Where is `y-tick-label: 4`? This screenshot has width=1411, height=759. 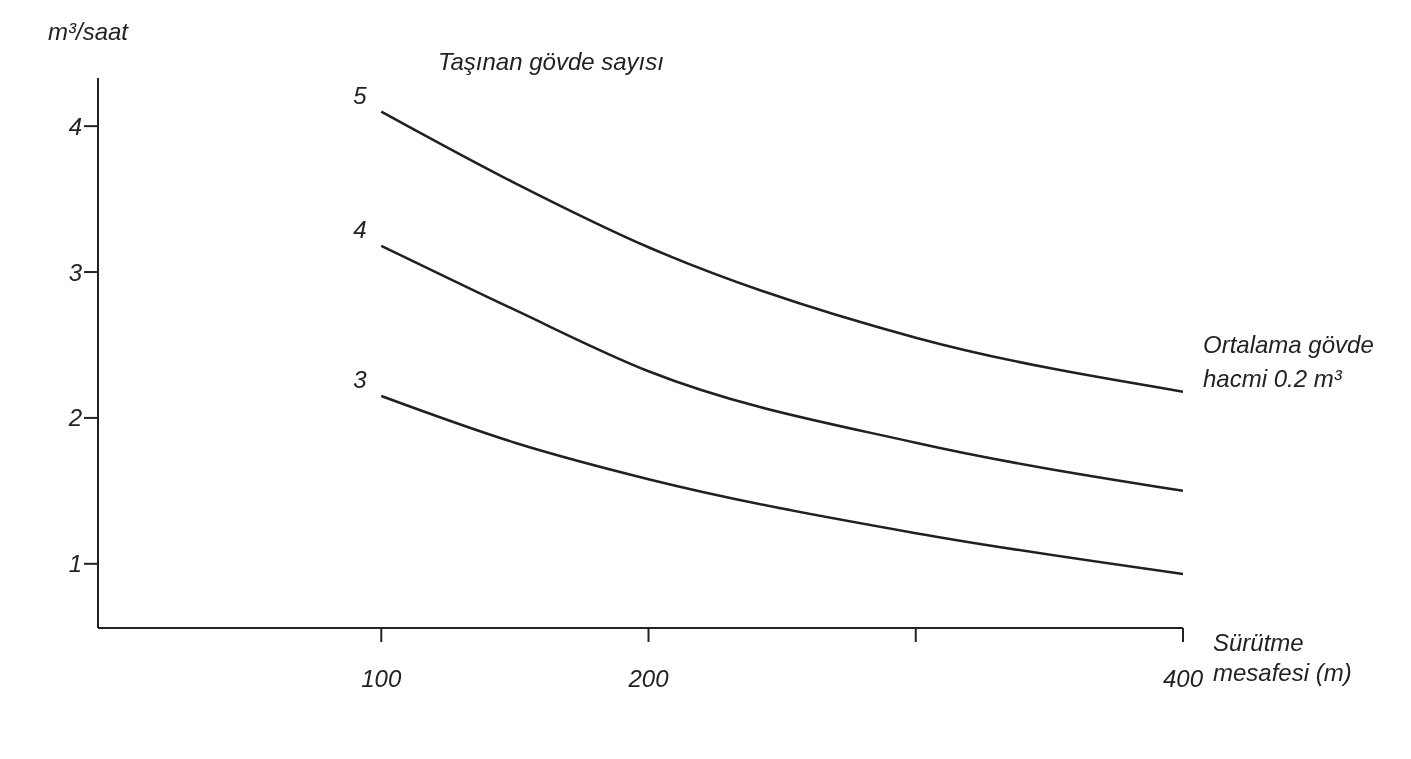
y-tick-label: 4 is located at coordinates (75, 126).